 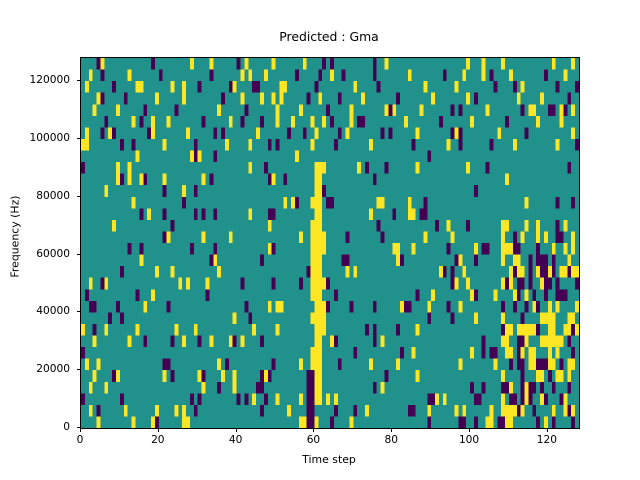 What do you see at coordinates (66, 427) in the screenshot?
I see `y-tick-label: 0` at bounding box center [66, 427].